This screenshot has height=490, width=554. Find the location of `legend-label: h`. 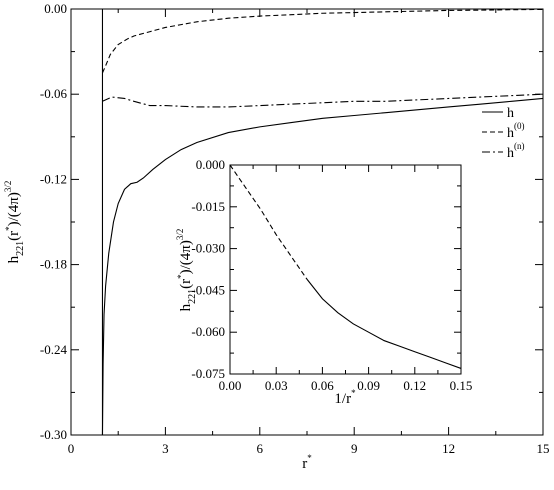

legend-label: h is located at coordinates (510, 113).